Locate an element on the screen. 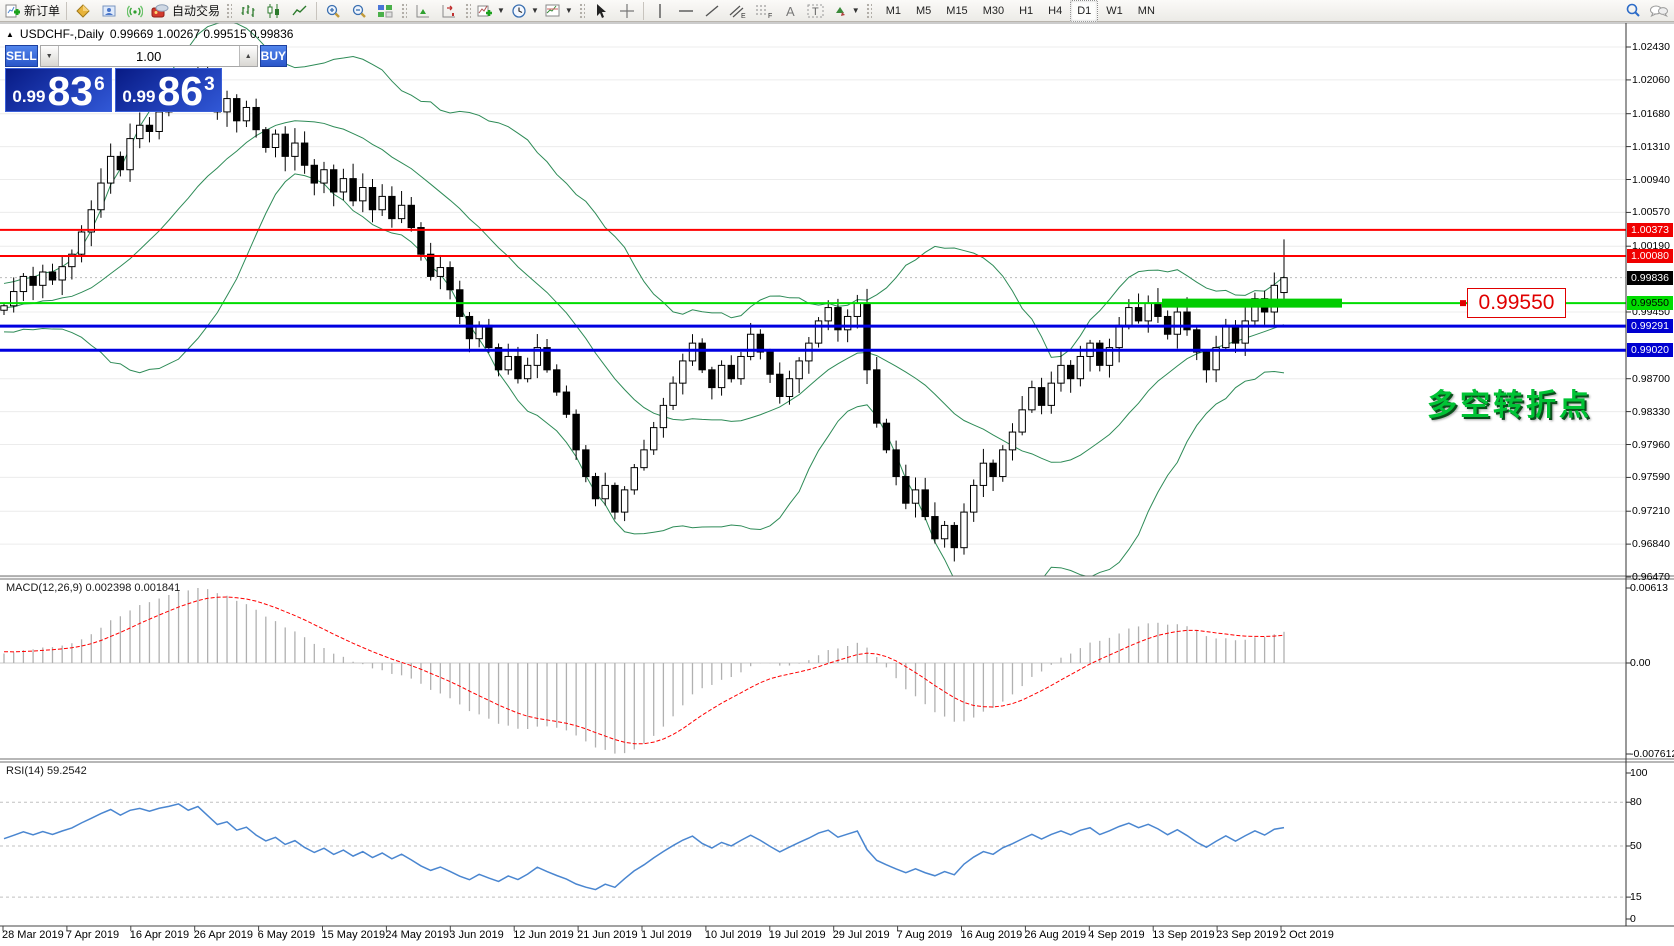 The image size is (1674, 946). new-order-icon is located at coordinates (13, 11).